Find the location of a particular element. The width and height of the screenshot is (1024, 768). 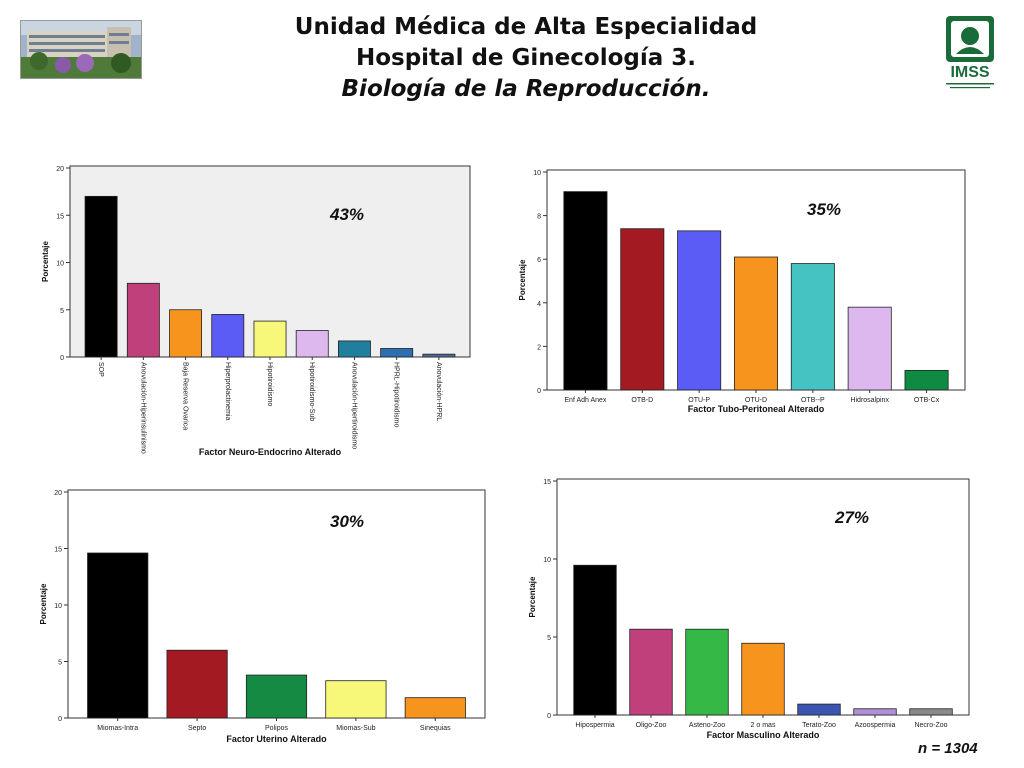

bar-anovulaci-n-hipertiroidismo is located at coordinates (354, 349).